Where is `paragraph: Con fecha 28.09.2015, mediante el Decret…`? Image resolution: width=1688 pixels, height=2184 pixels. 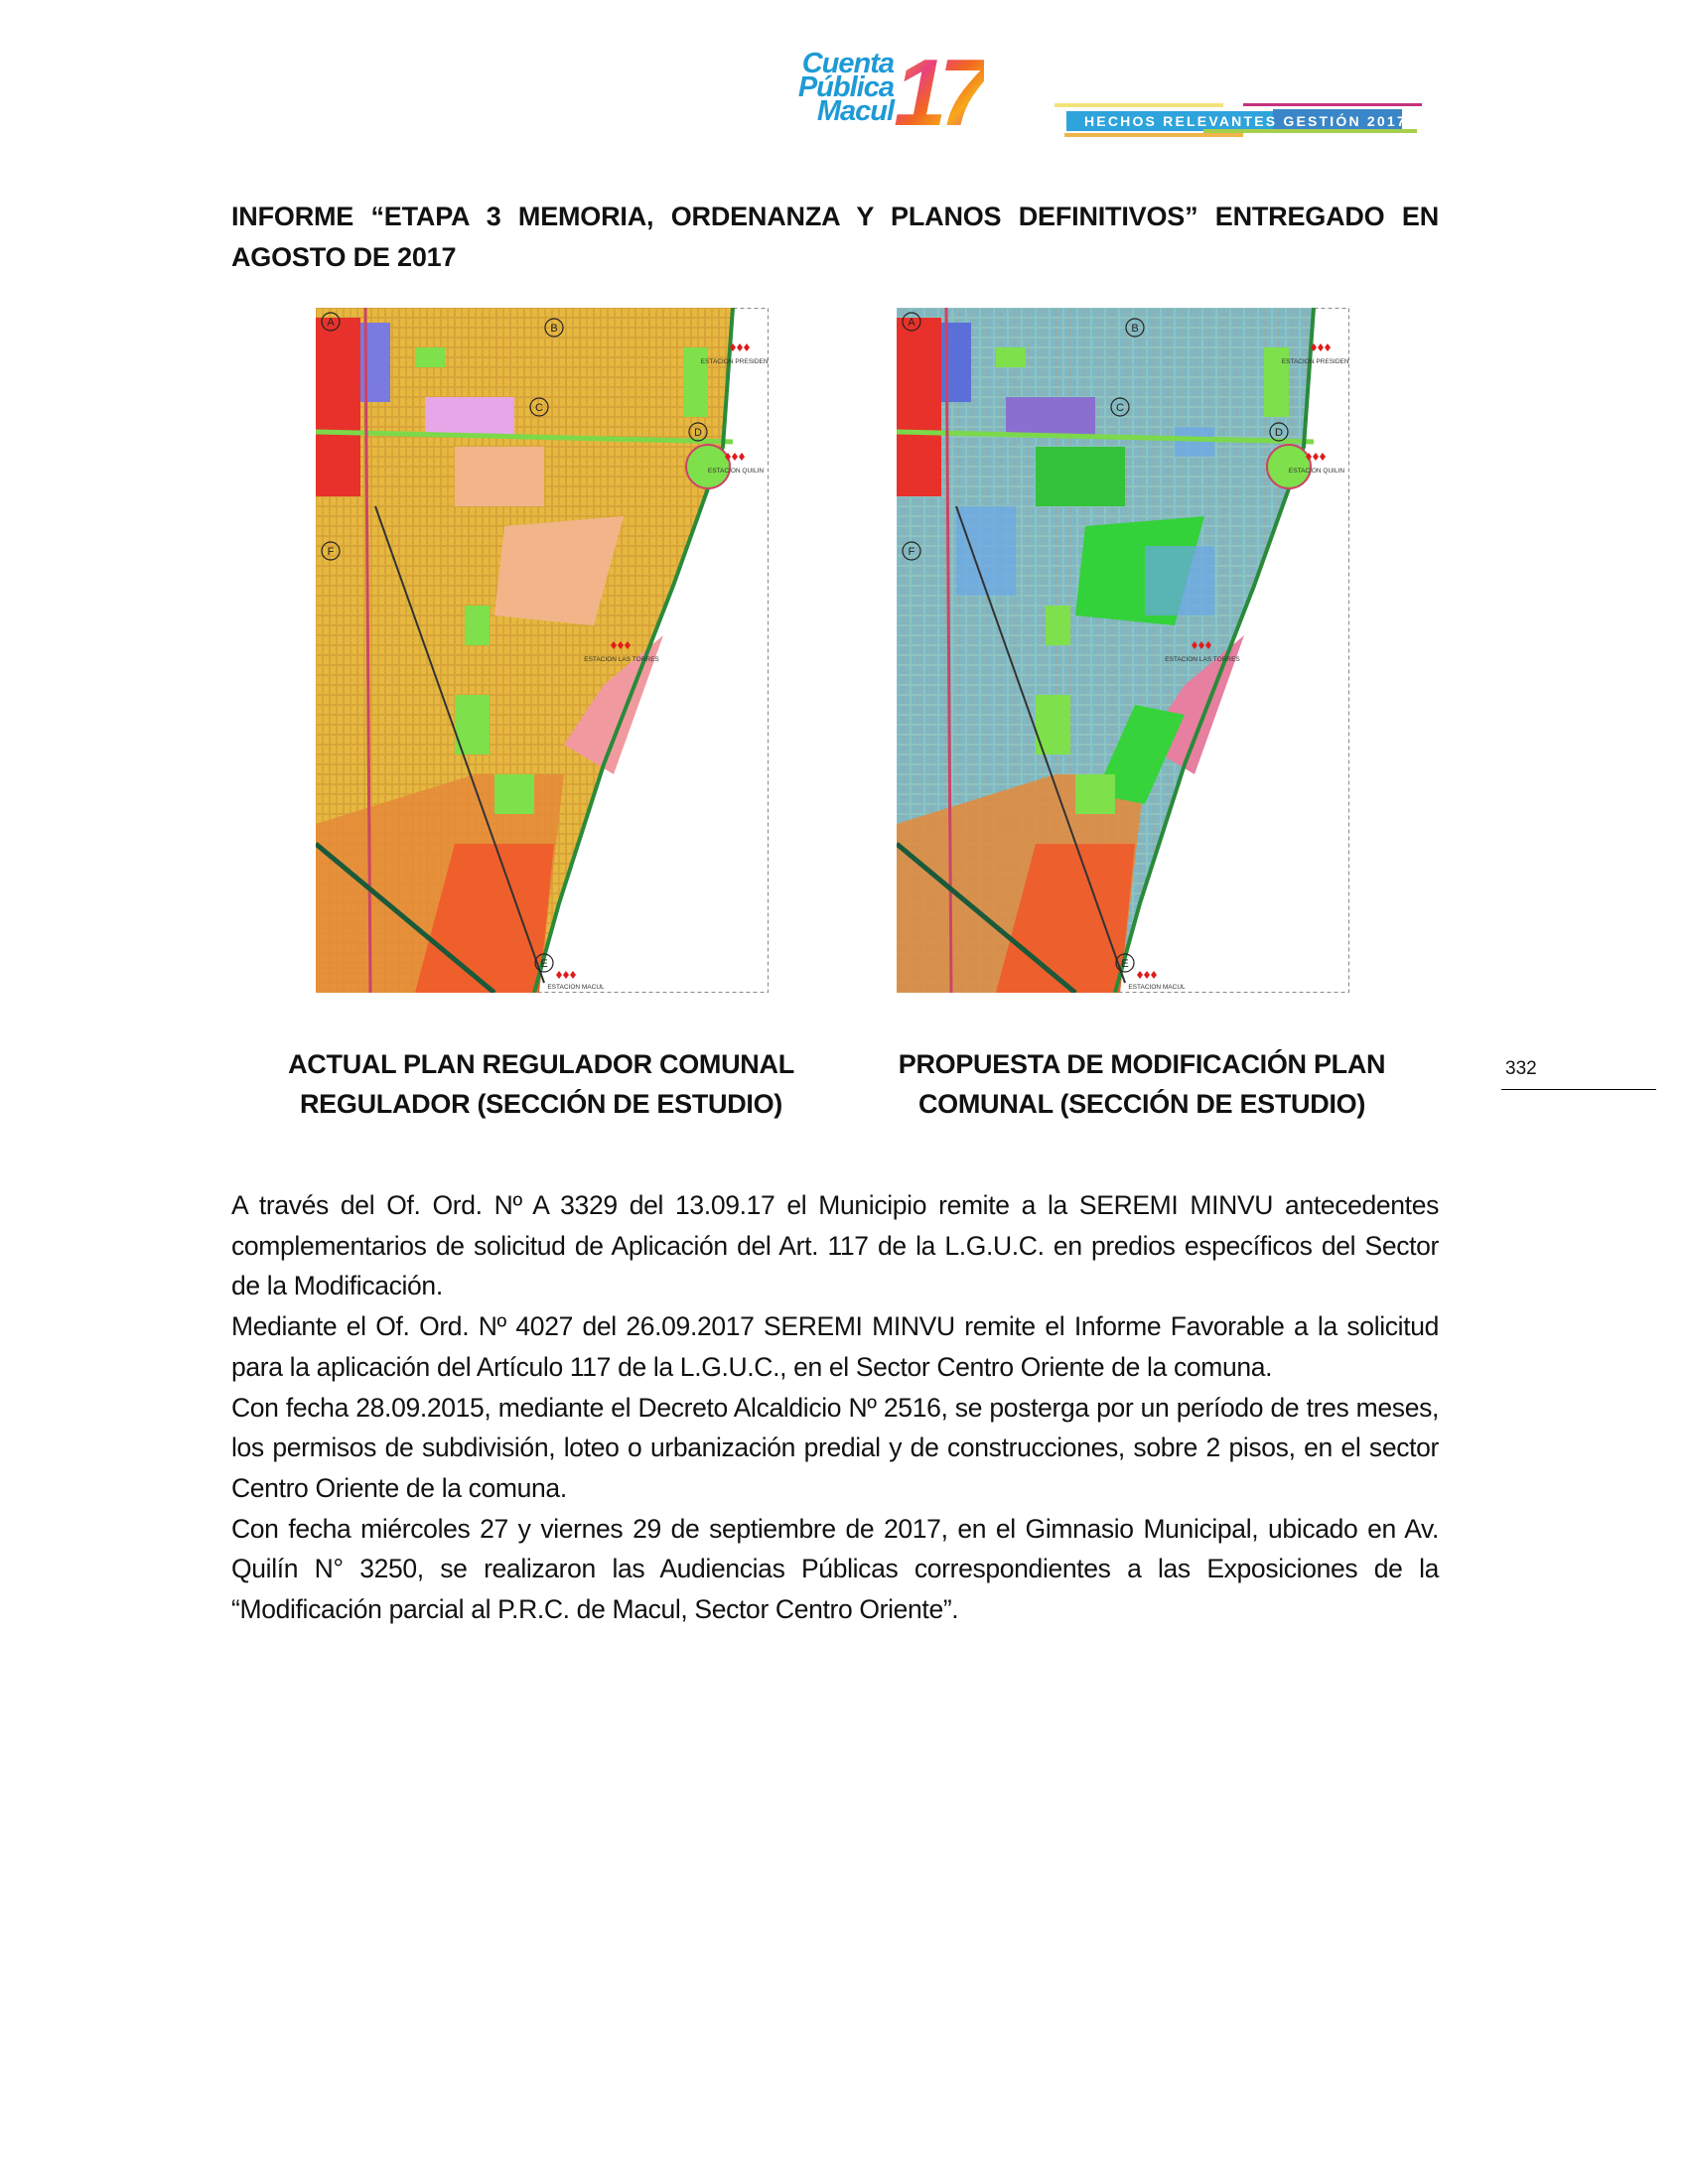
paragraph: Con fecha 28.09.2015, mediante el Decret… is located at coordinates (835, 1447).